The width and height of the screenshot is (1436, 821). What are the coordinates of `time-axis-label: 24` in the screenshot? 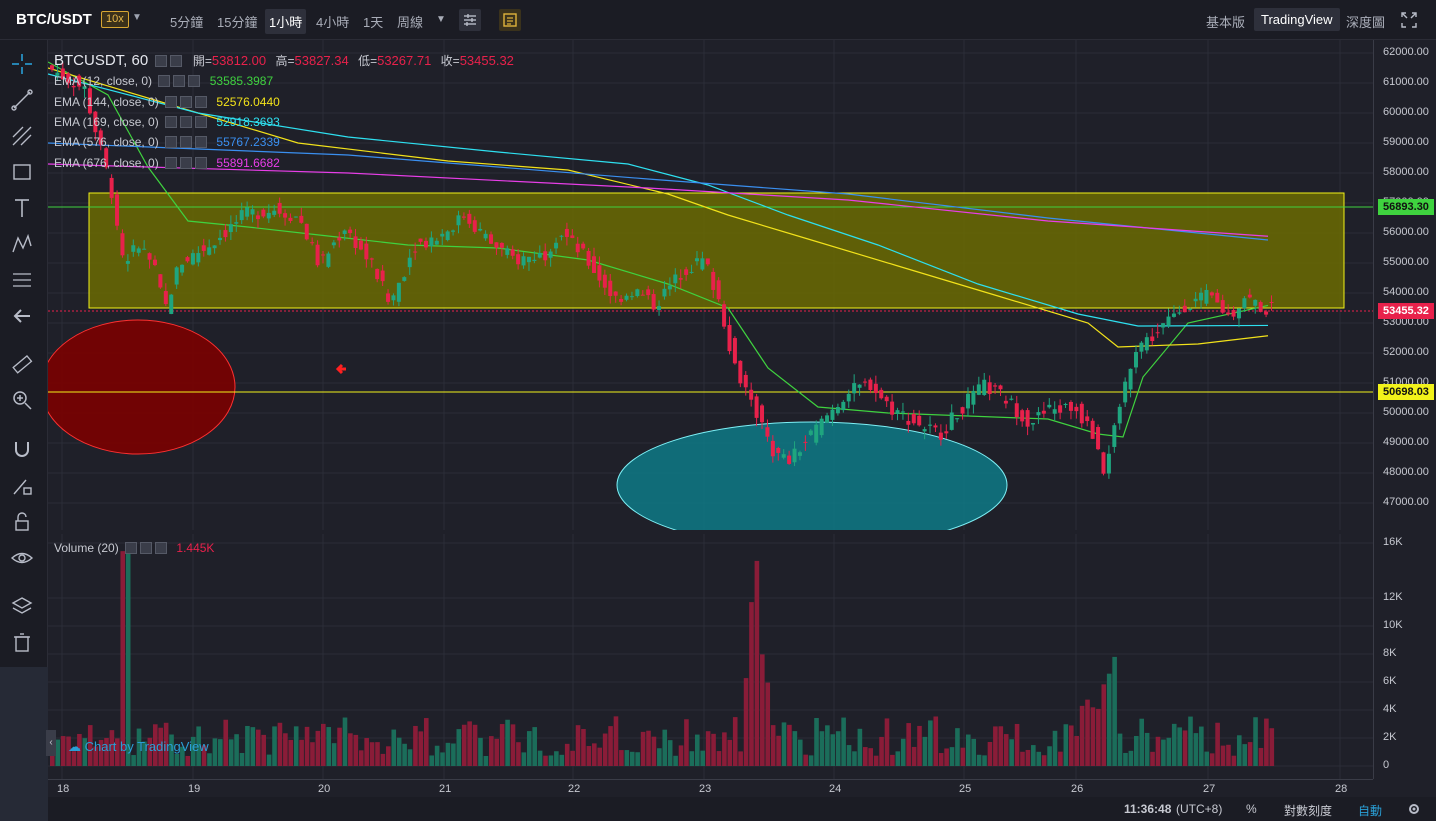 It's located at (835, 789).